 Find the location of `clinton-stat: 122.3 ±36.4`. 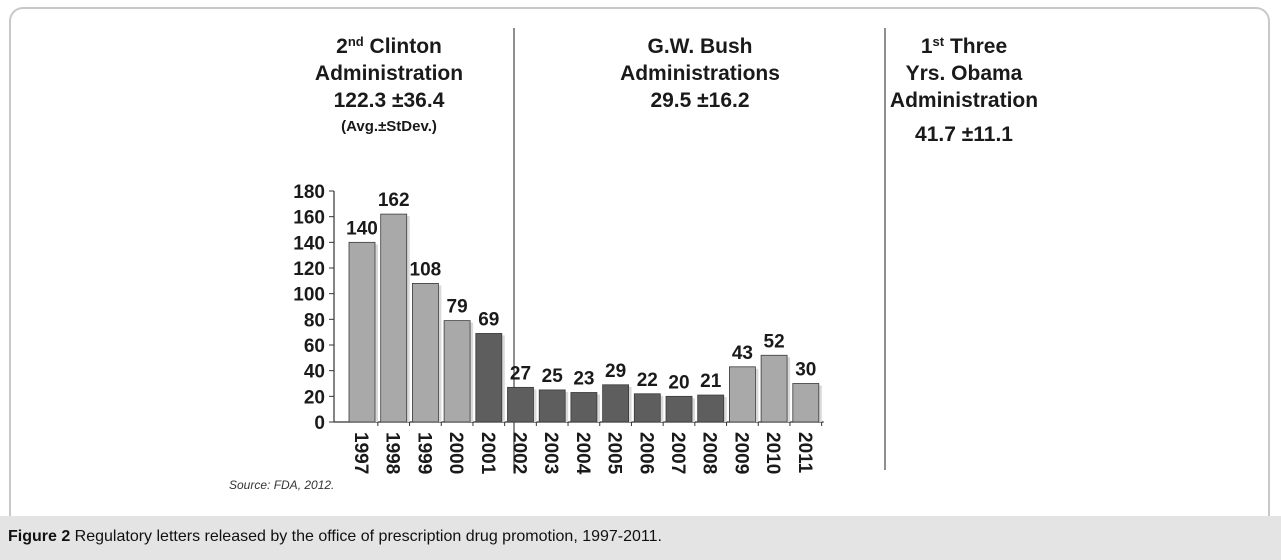

clinton-stat: 122.3 ±36.4 is located at coordinates (389, 100).